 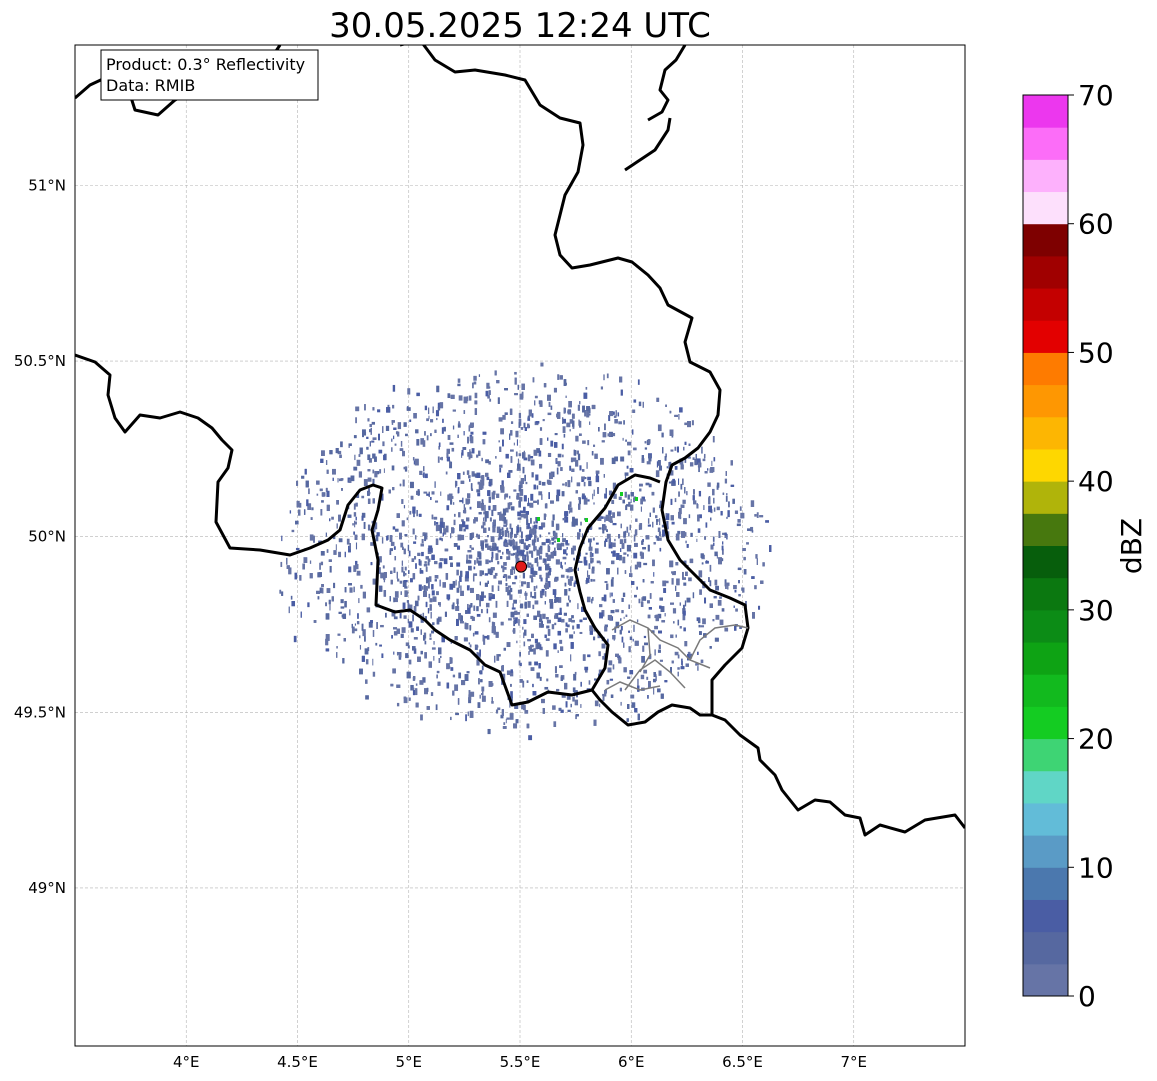 What do you see at coordinates (186, 1062) in the screenshot?
I see `lon-tick-label: 4°E` at bounding box center [186, 1062].